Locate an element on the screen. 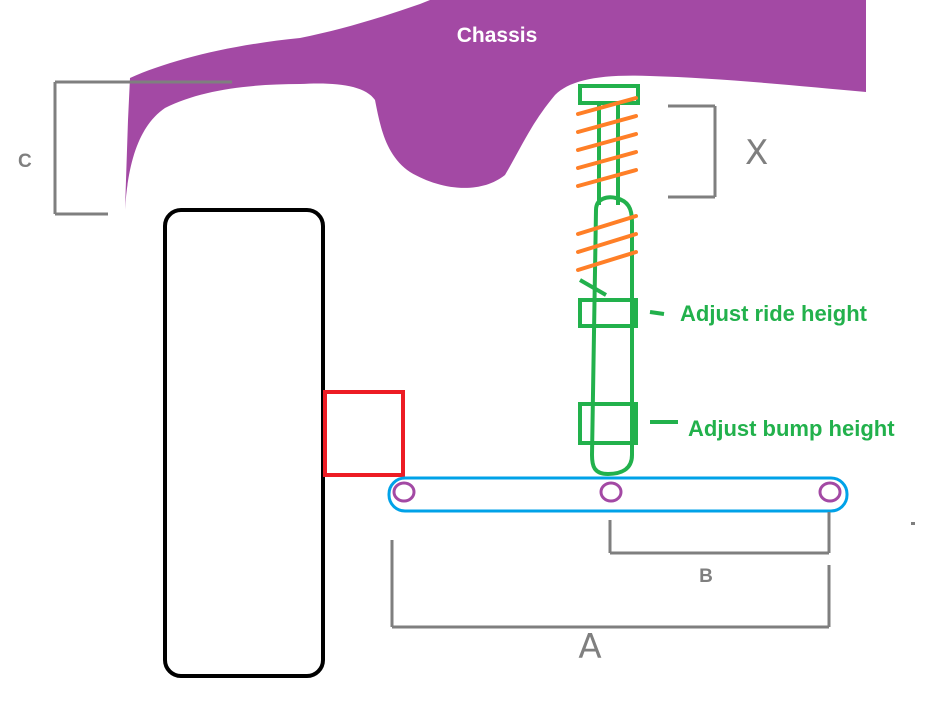 The height and width of the screenshot is (720, 952). bump-height-collar is located at coordinates (608, 423).